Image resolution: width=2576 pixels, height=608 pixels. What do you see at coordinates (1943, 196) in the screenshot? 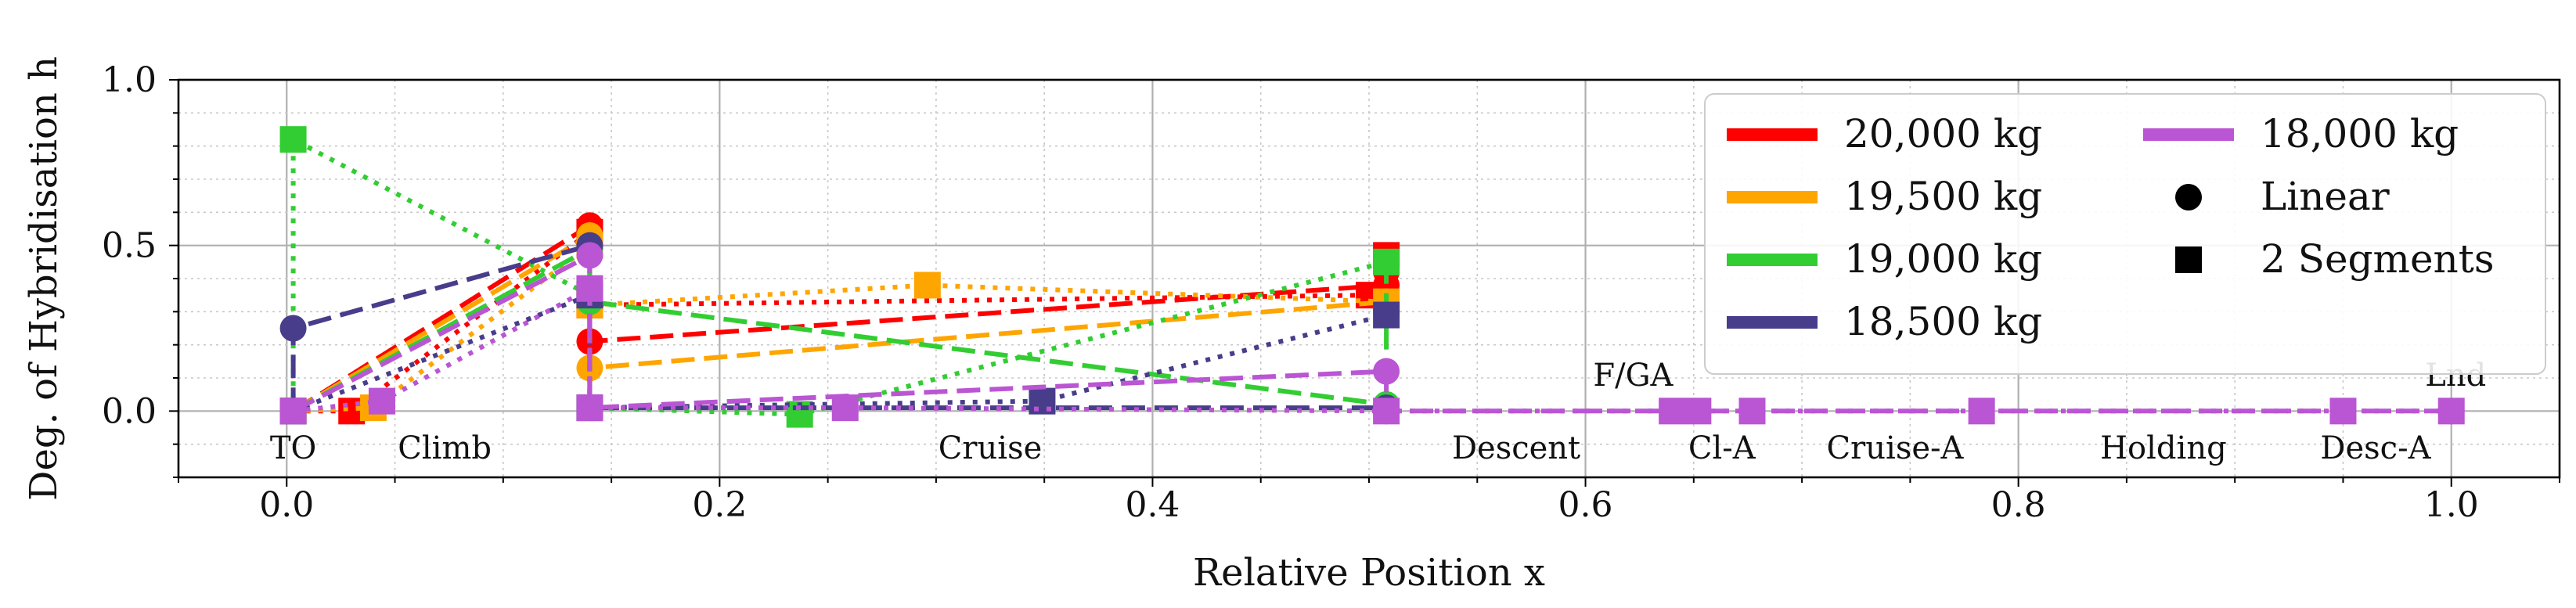
I see `legend-label: 19,500 kg` at bounding box center [1943, 196].